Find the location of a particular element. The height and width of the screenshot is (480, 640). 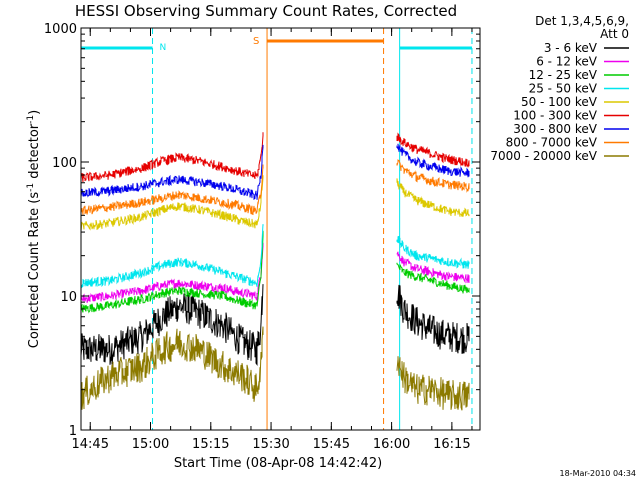

night-flag-label: N is located at coordinates (163, 48).